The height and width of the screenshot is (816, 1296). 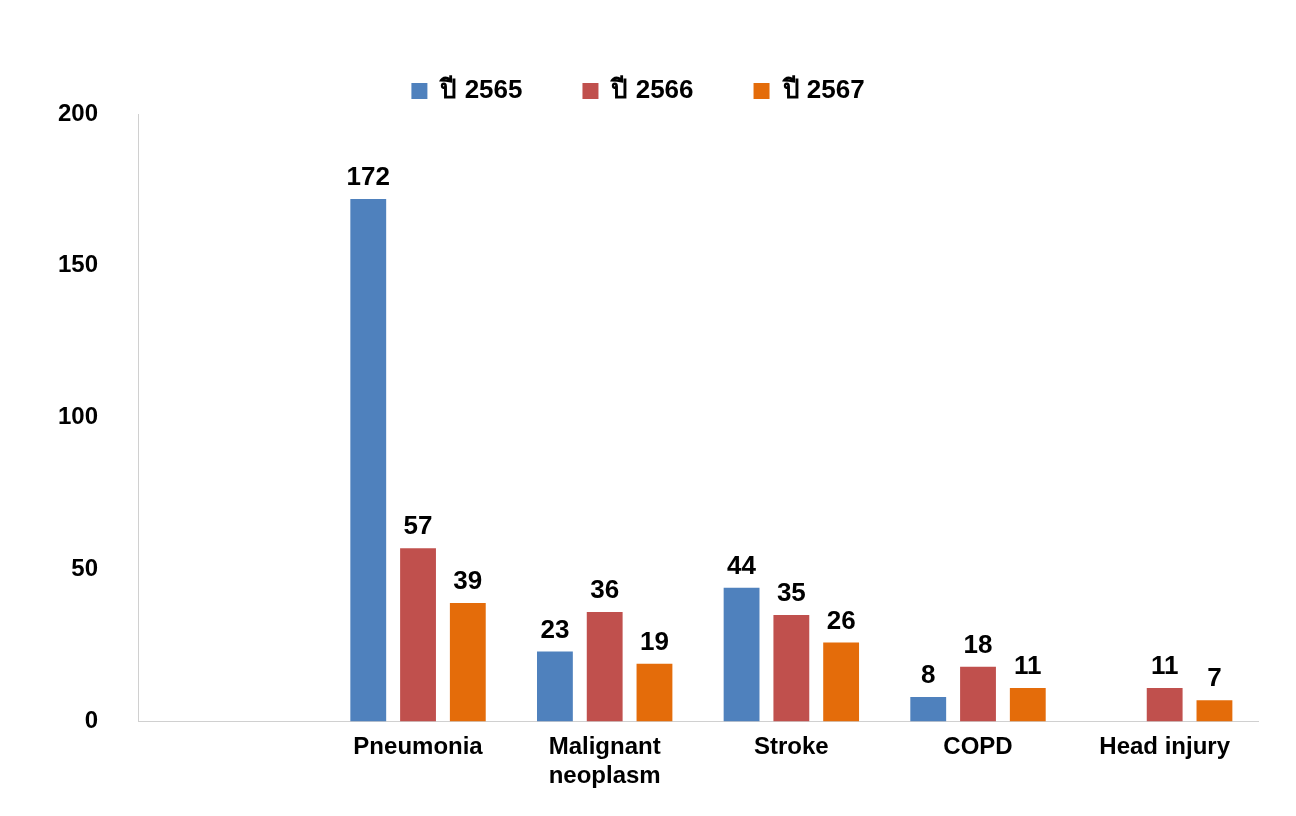 What do you see at coordinates (604, 760) in the screenshot?
I see `x-tick-label: Malignant neoplasm` at bounding box center [604, 760].